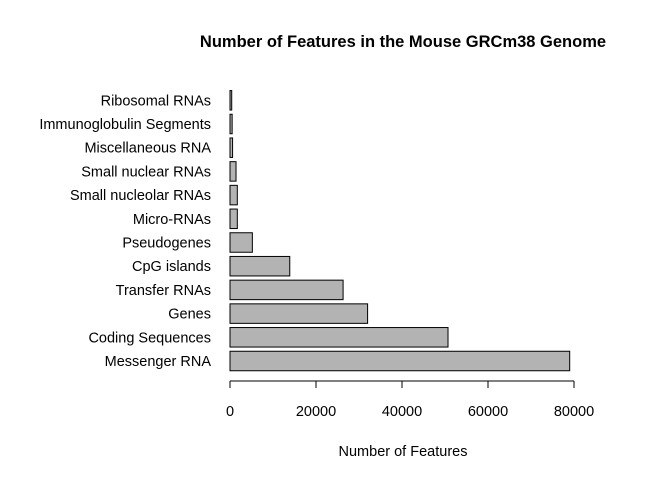 The image size is (672, 480). I want to click on category-label: CpG islands, so click(171, 267).